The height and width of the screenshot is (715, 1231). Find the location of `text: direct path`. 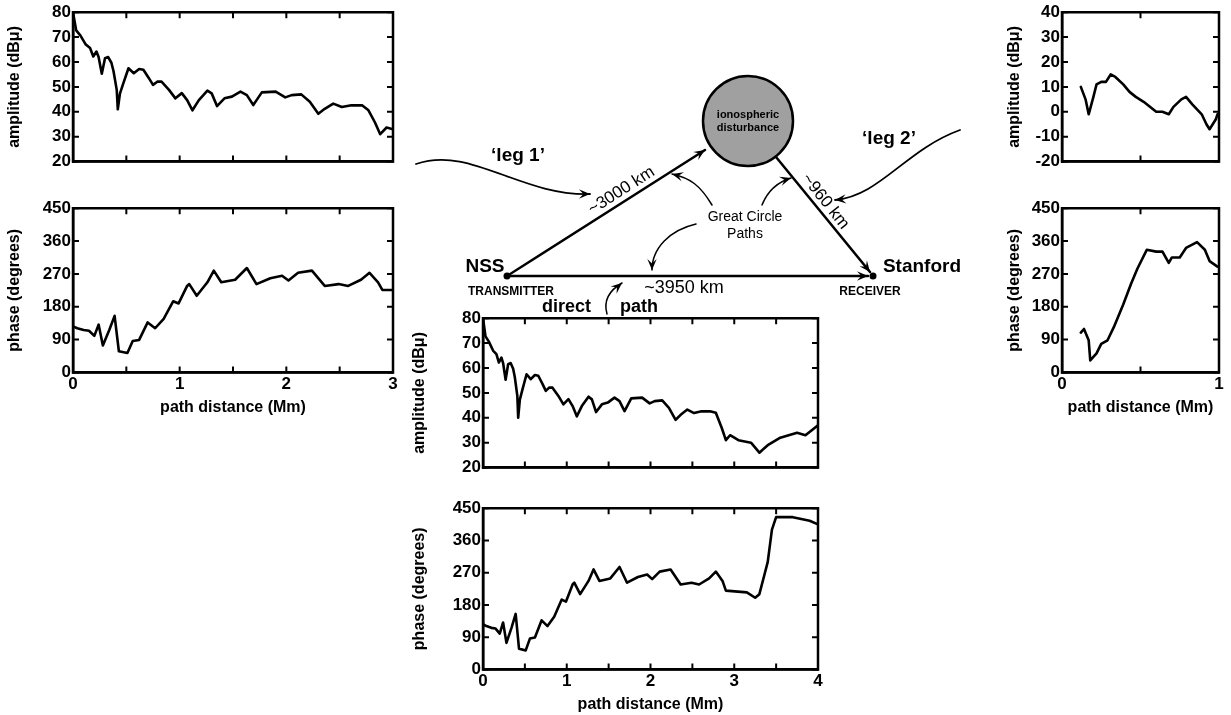

text: direct path is located at coordinates (600, 306).